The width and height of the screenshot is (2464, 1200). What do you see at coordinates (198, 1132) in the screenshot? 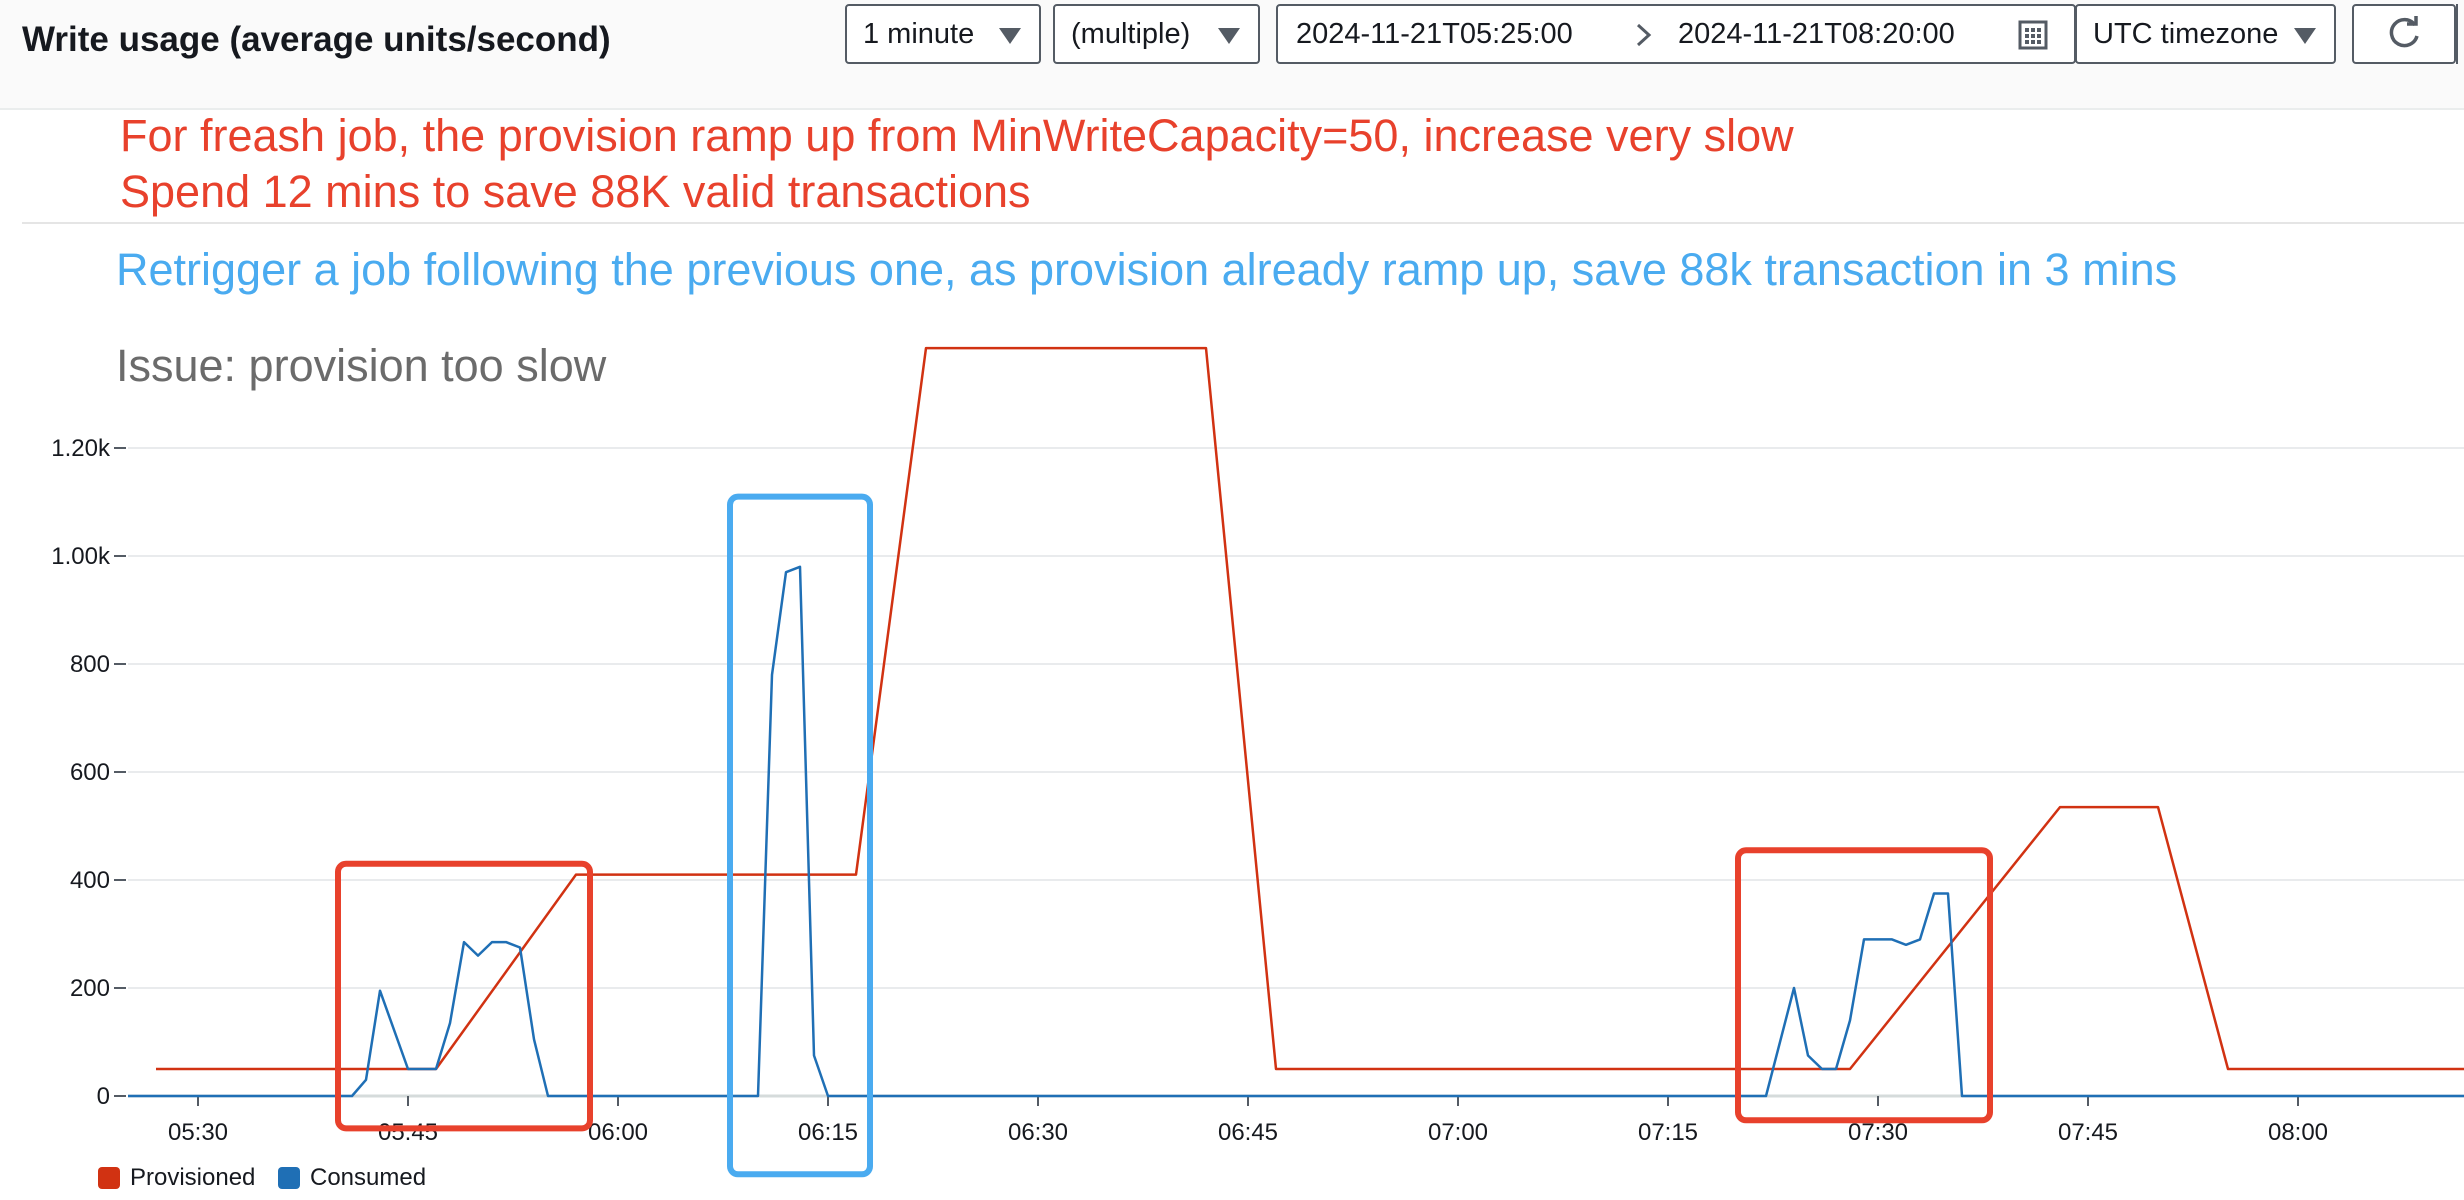
I see `x-tick-label: 05:30` at bounding box center [198, 1132].